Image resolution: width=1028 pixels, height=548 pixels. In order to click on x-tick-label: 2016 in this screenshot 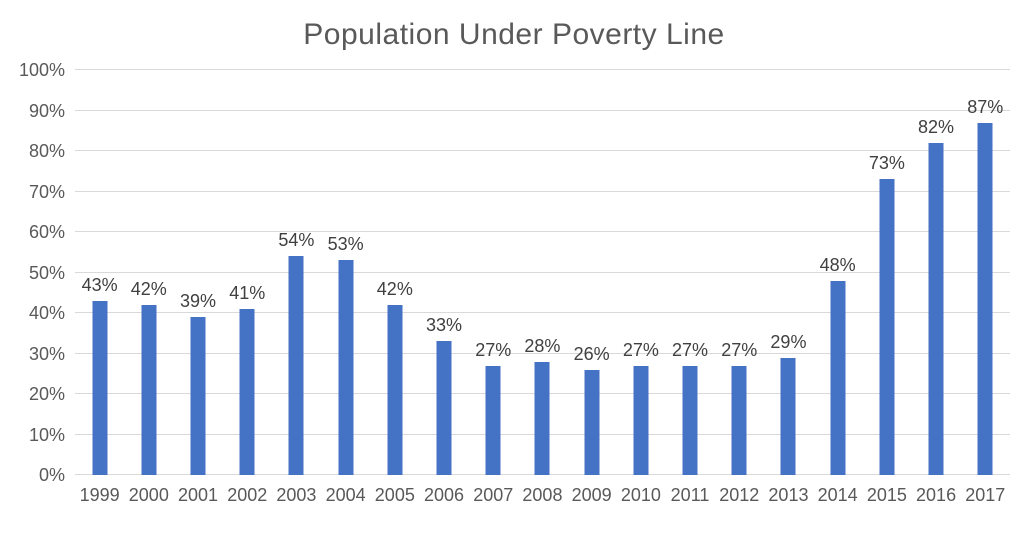, I will do `click(936, 495)`.